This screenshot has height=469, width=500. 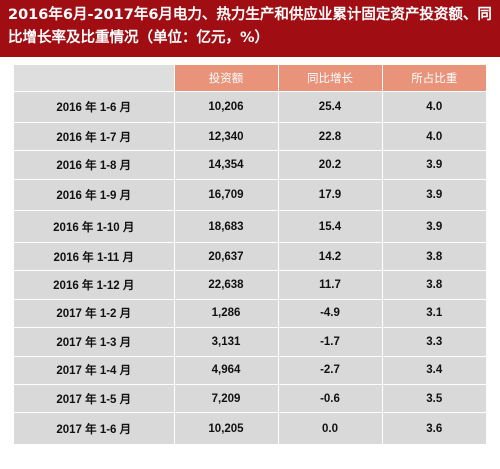 What do you see at coordinates (226, 285) in the screenshot?
I see `cell-investment: 22,638` at bounding box center [226, 285].